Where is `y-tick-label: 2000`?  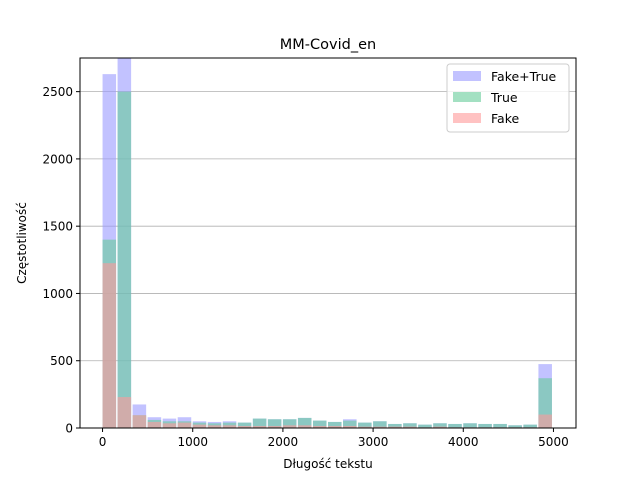
y-tick-label: 2000 is located at coordinates (57, 159).